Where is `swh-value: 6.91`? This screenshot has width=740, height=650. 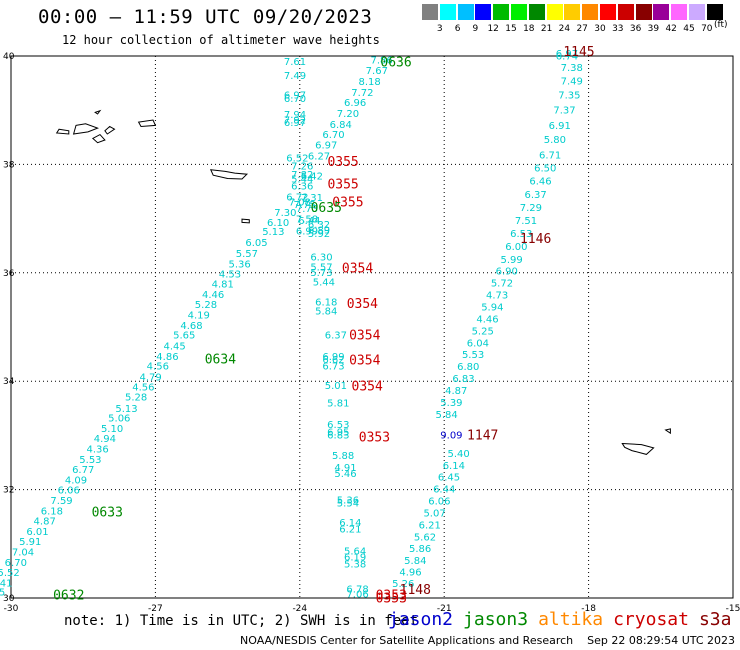
swh-value: 6.91 is located at coordinates (560, 126).